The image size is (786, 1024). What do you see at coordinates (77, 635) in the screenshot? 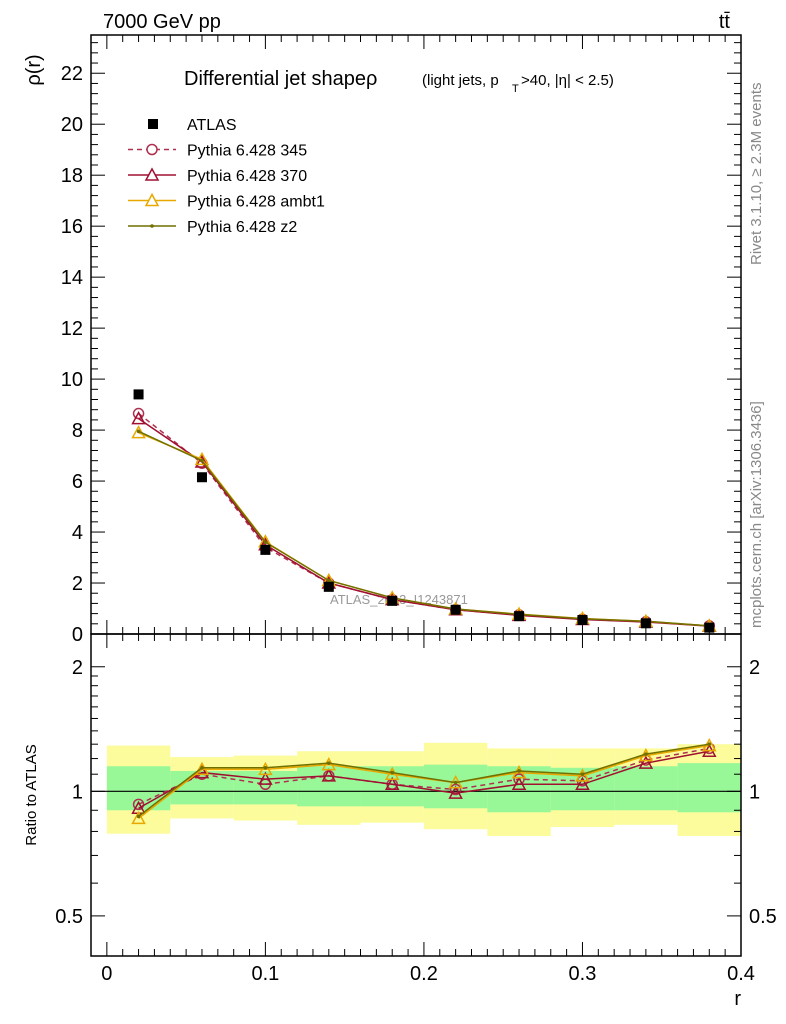
I see `y-tick-label: 0` at bounding box center [77, 635].